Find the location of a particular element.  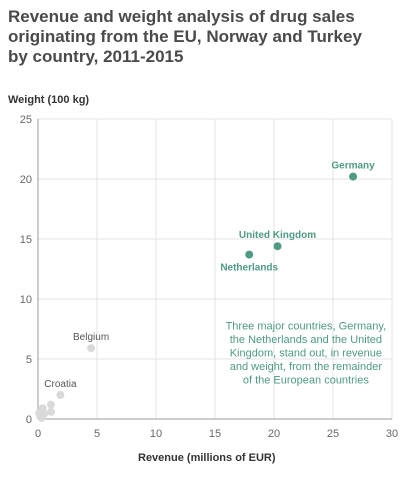

annotation-line: Three major countries, Germany, is located at coordinates (306, 327).